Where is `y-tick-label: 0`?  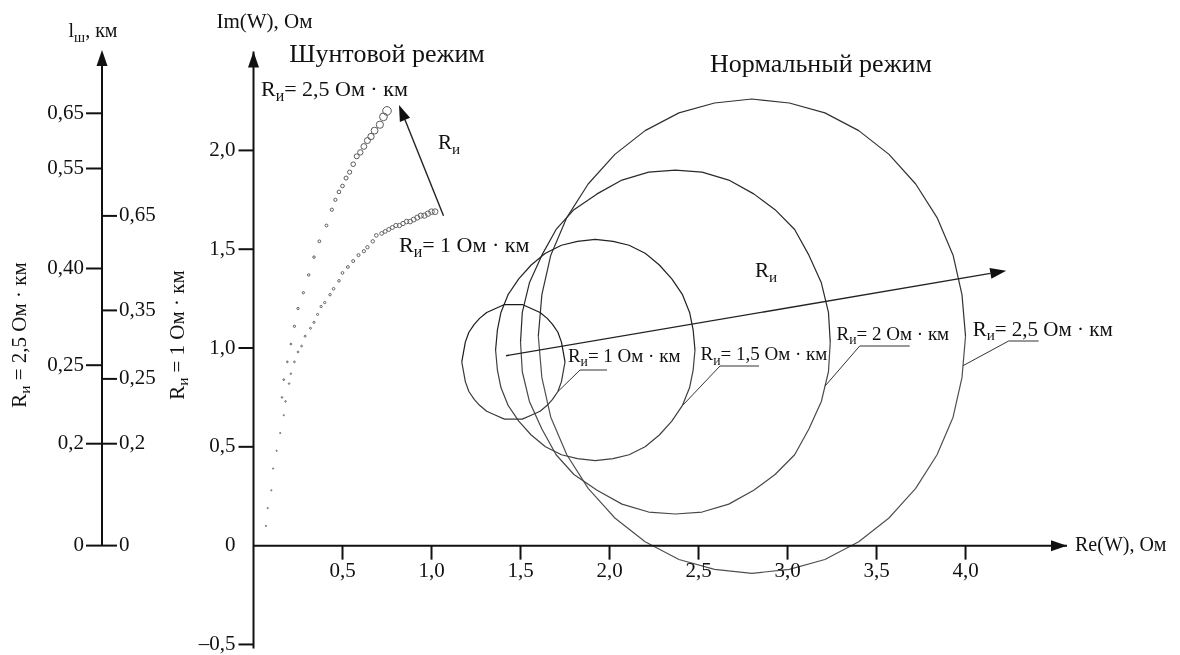
y-tick-label: 0 is located at coordinates (230, 544).